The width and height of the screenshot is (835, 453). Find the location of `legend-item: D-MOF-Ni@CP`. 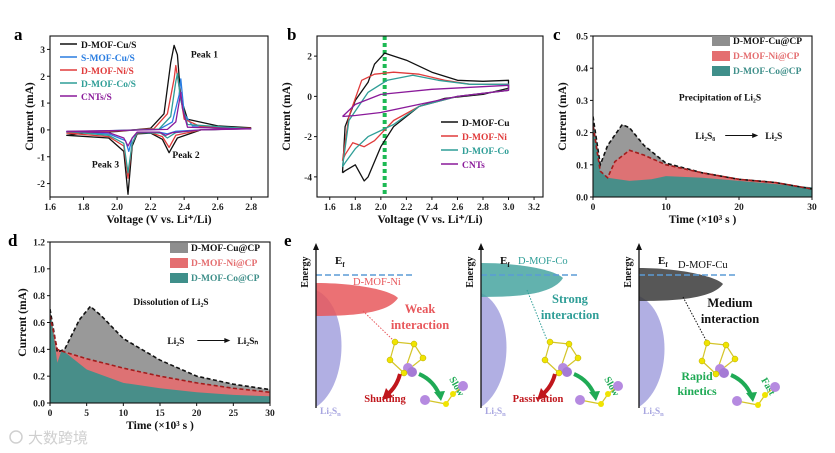

legend-item: D-MOF-Ni@CP is located at coordinates (214, 263).